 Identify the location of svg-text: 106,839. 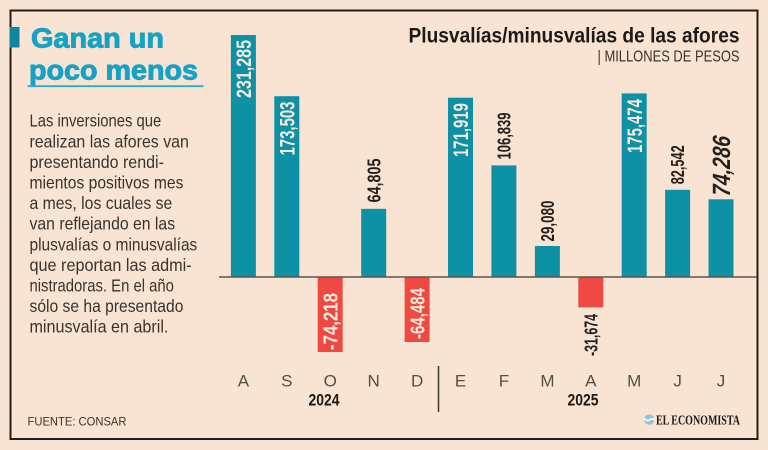
(505, 136).